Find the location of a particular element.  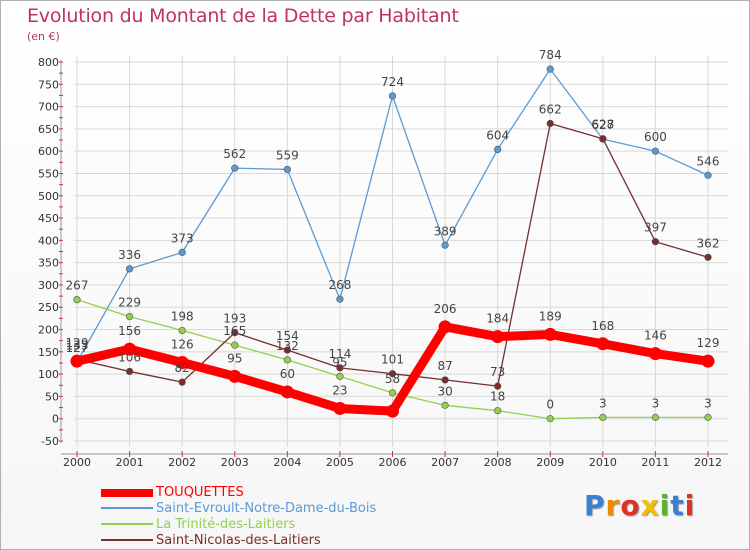

data-label: 229 is located at coordinates (129, 303).